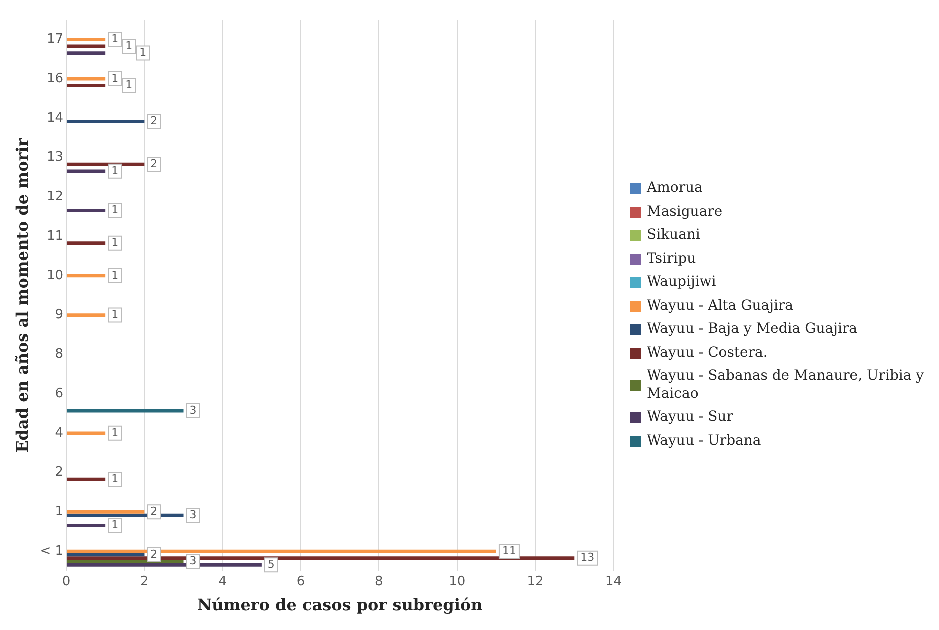  I want to click on y-tick-label: 2, so click(59, 472).